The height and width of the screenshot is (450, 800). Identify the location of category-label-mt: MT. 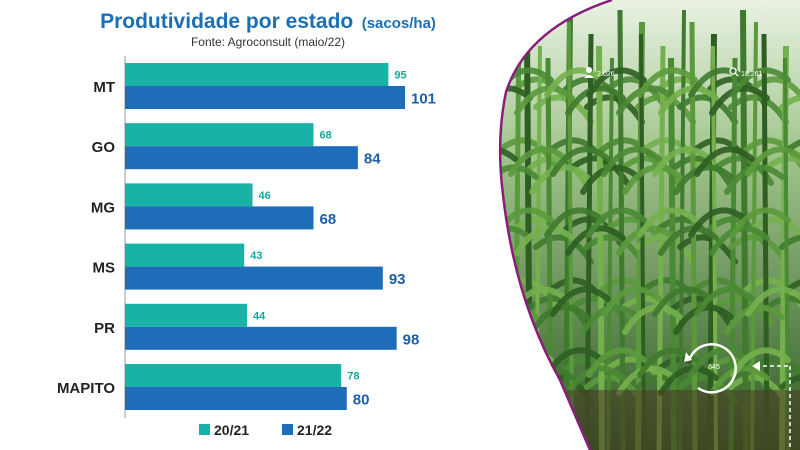
(104, 87).